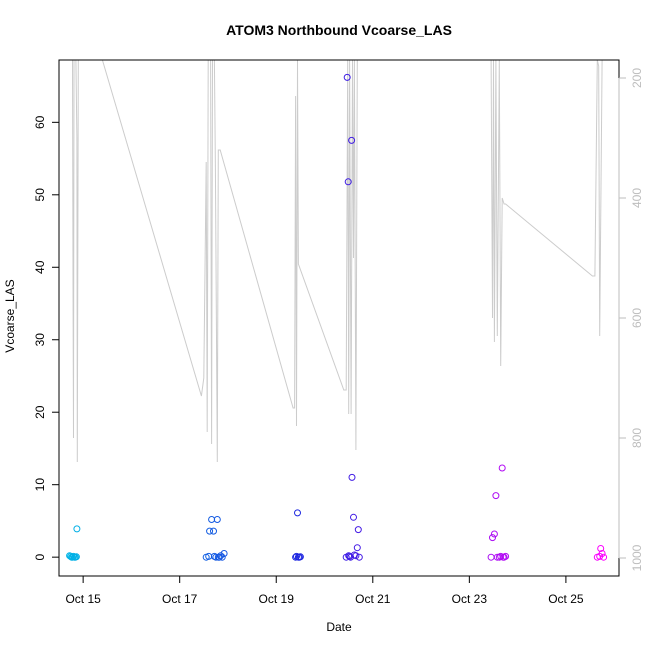  Describe the element at coordinates (83, 599) in the screenshot. I see `x-tick-label: Oct 15` at that location.